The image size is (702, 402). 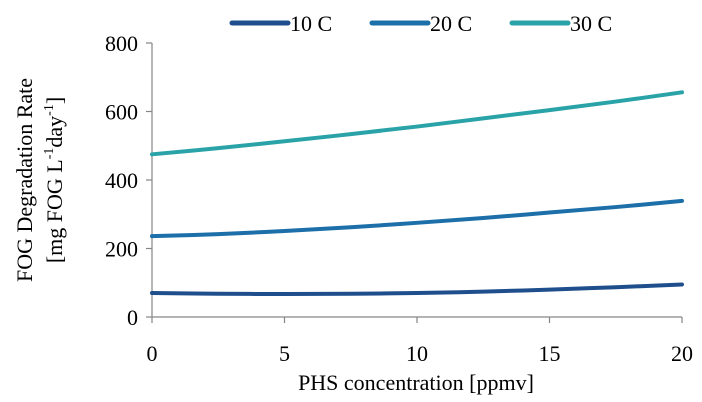 What do you see at coordinates (591, 23) in the screenshot?
I see `legend-label: 30 C` at bounding box center [591, 23].